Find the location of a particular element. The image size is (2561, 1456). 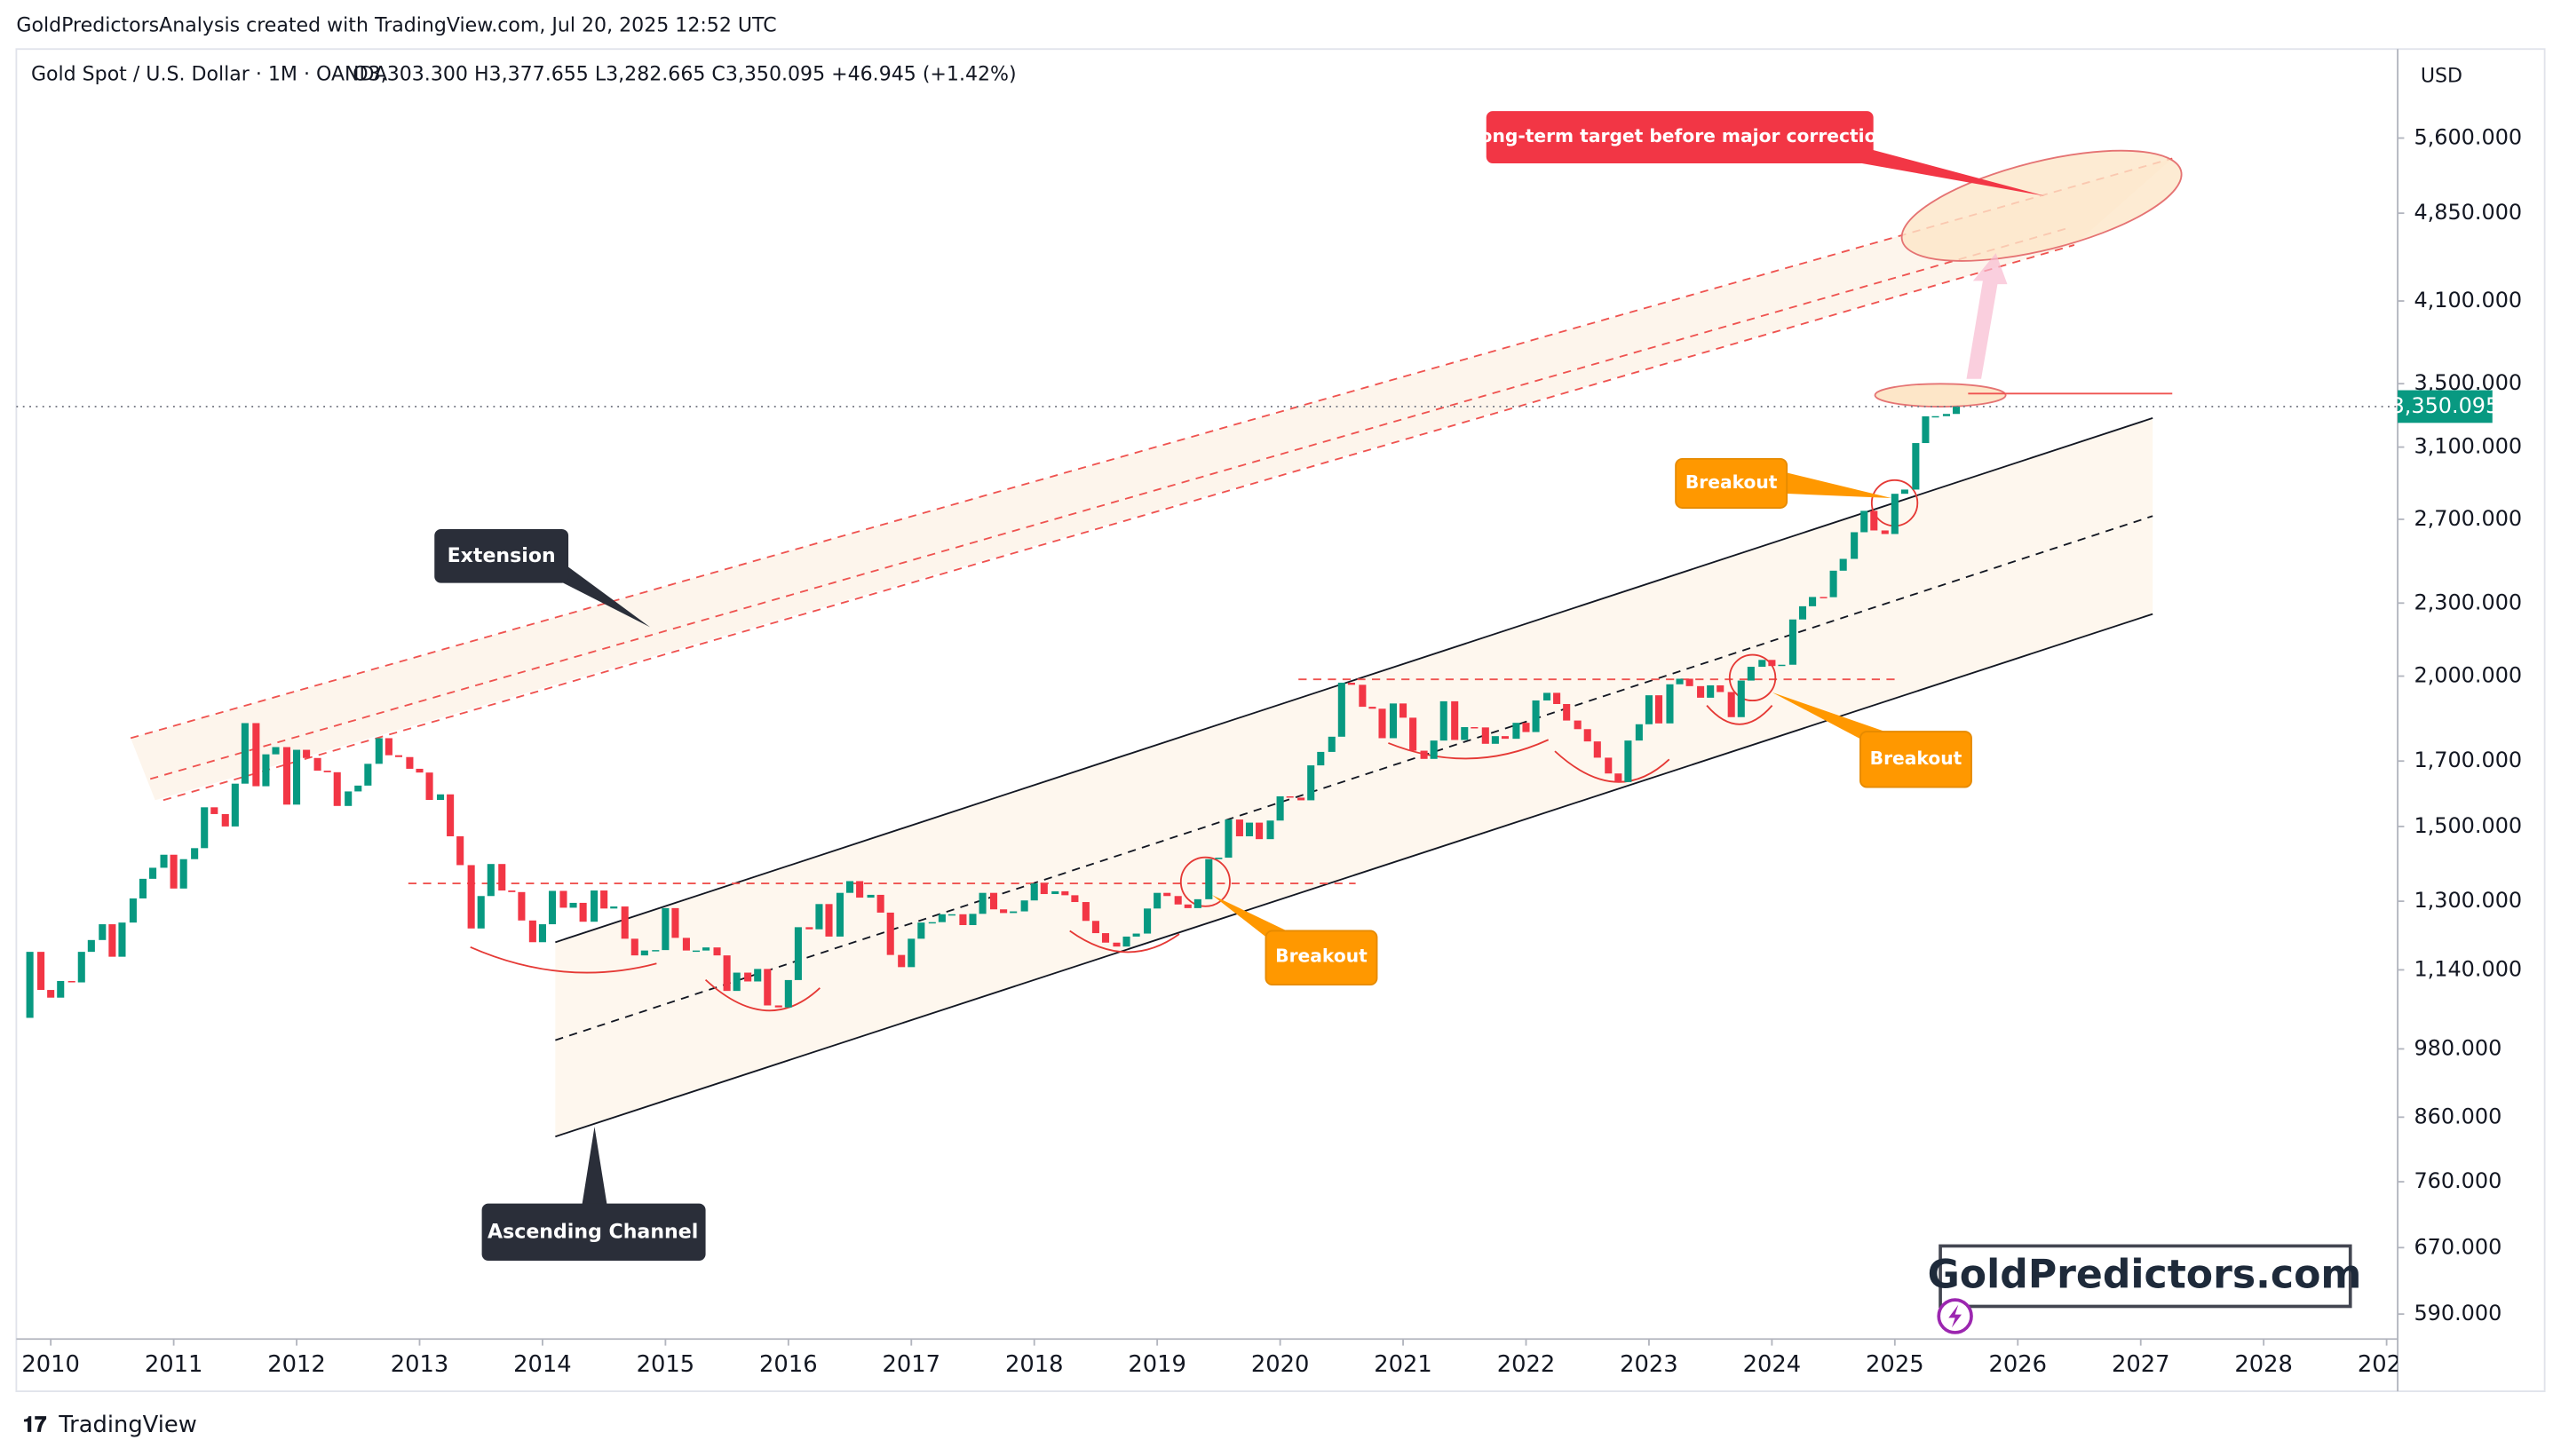

y-tick-label: 1,500.000 is located at coordinates (2468, 825).